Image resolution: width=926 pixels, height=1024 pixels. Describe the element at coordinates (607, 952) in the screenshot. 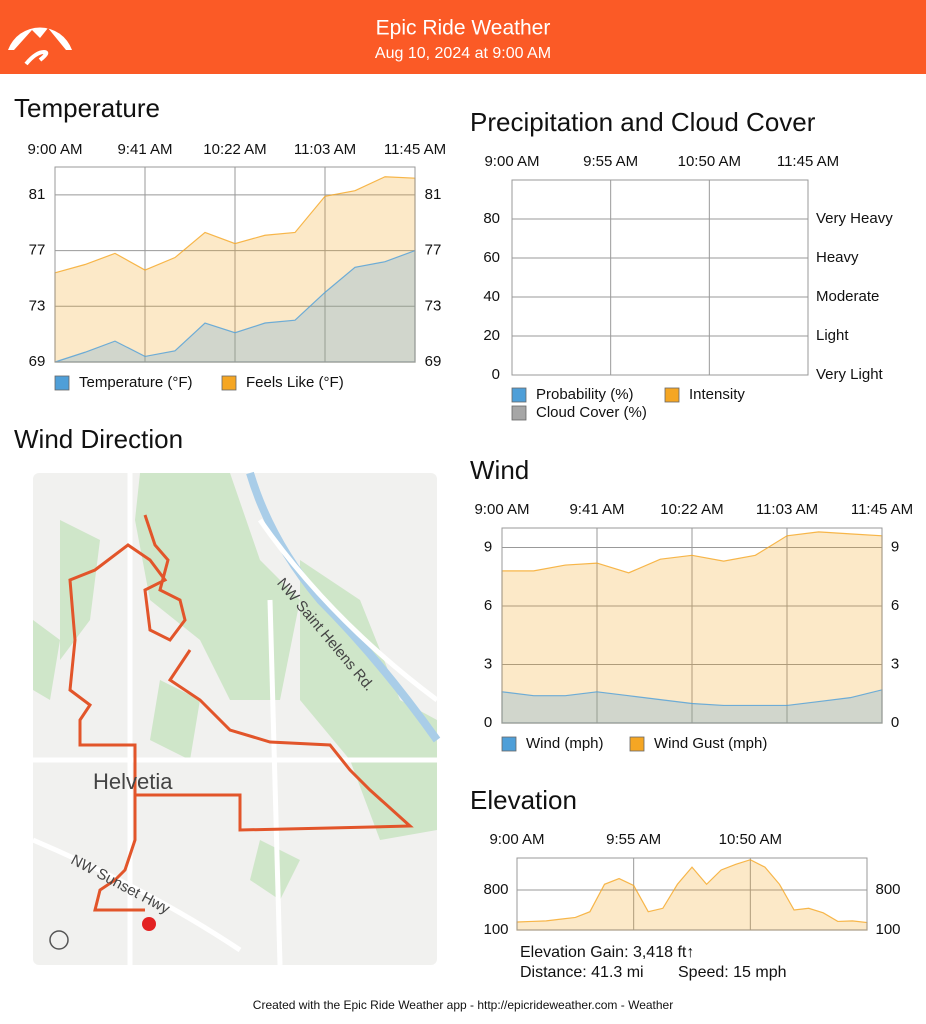

I see `note: Elevation Gain: 3,418 ft↑` at that location.